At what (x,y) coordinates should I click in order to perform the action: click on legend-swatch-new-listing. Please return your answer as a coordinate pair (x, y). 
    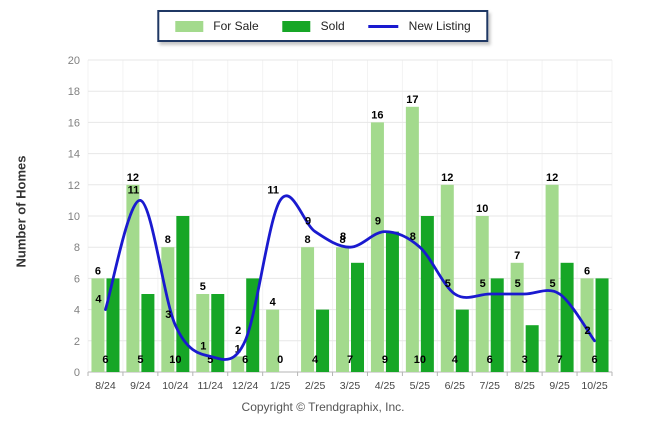
    Looking at the image, I should click on (383, 26).